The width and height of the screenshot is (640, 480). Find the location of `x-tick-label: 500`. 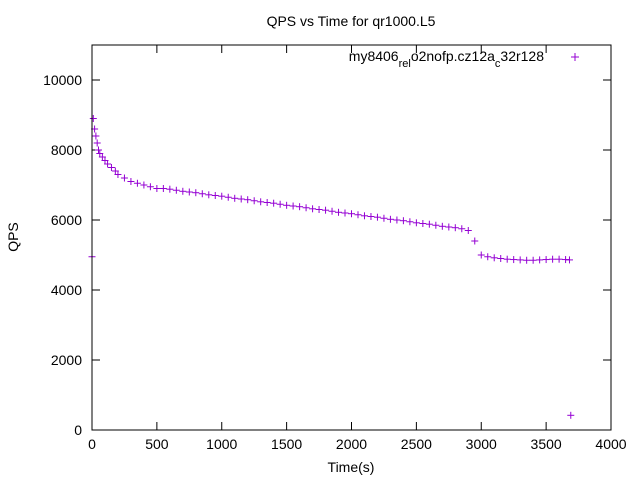

x-tick-label: 500 is located at coordinates (157, 444).